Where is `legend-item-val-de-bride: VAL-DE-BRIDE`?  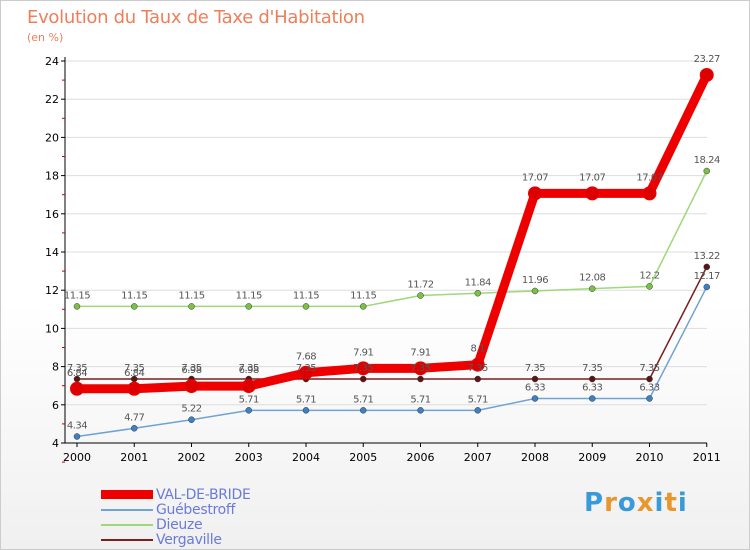 legend-item-val-de-bride: VAL-DE-BRIDE is located at coordinates (176, 494).